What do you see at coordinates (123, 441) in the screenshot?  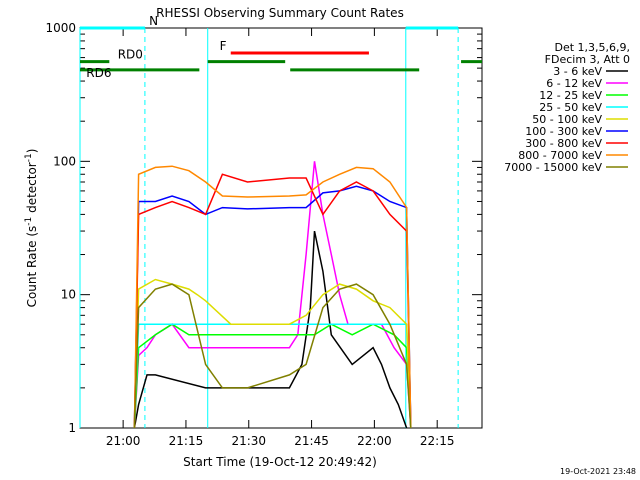 I see `x-tick-label: 21:00` at bounding box center [123, 441].